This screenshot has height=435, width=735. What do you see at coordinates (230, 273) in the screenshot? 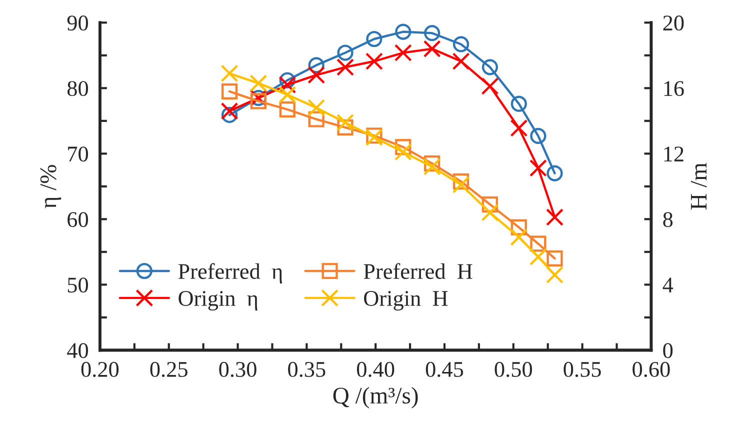
I see `legend-label: Preferred η` at bounding box center [230, 273].